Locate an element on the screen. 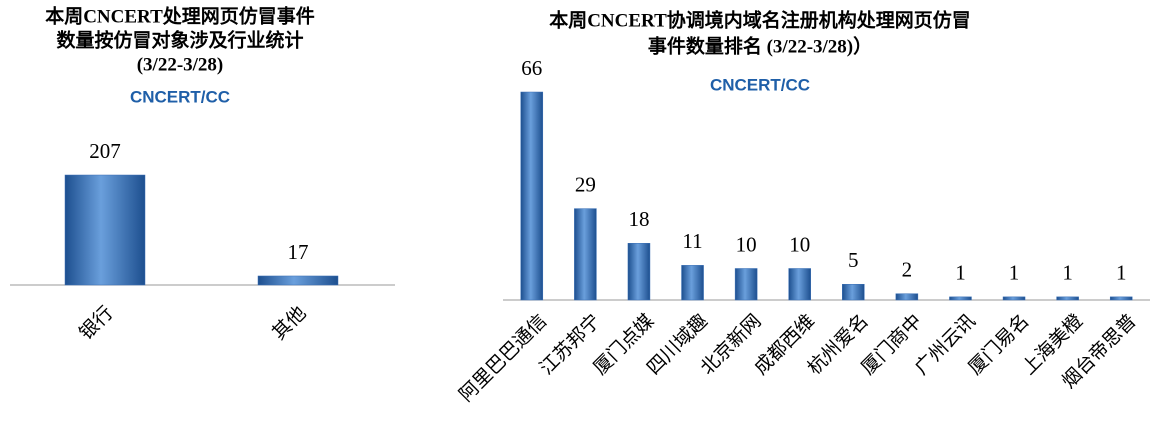  chart-title: 事件数量排名 (3/22-3/28)） is located at coordinates (760, 45).